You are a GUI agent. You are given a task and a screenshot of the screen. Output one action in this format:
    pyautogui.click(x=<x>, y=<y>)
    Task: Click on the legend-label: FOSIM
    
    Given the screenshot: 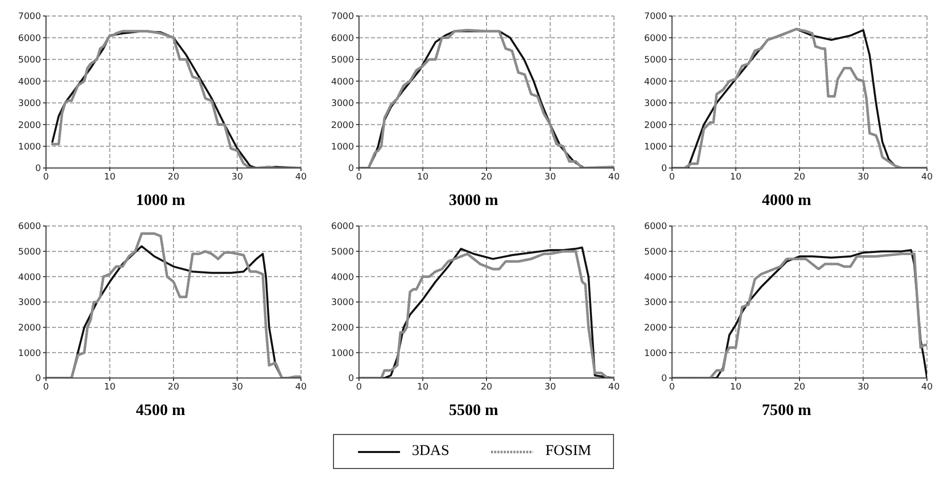 What is the action you would take?
    pyautogui.click(x=568, y=451)
    